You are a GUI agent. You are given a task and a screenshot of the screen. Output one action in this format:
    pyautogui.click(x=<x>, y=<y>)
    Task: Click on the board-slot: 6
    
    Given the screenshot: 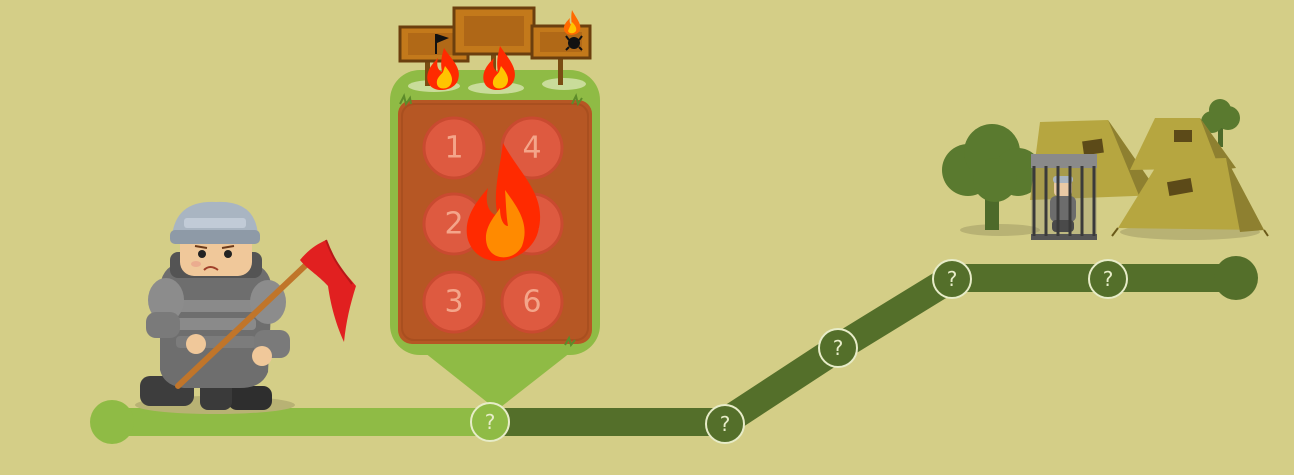 What is the action you would take?
    pyautogui.click(x=532, y=302)
    